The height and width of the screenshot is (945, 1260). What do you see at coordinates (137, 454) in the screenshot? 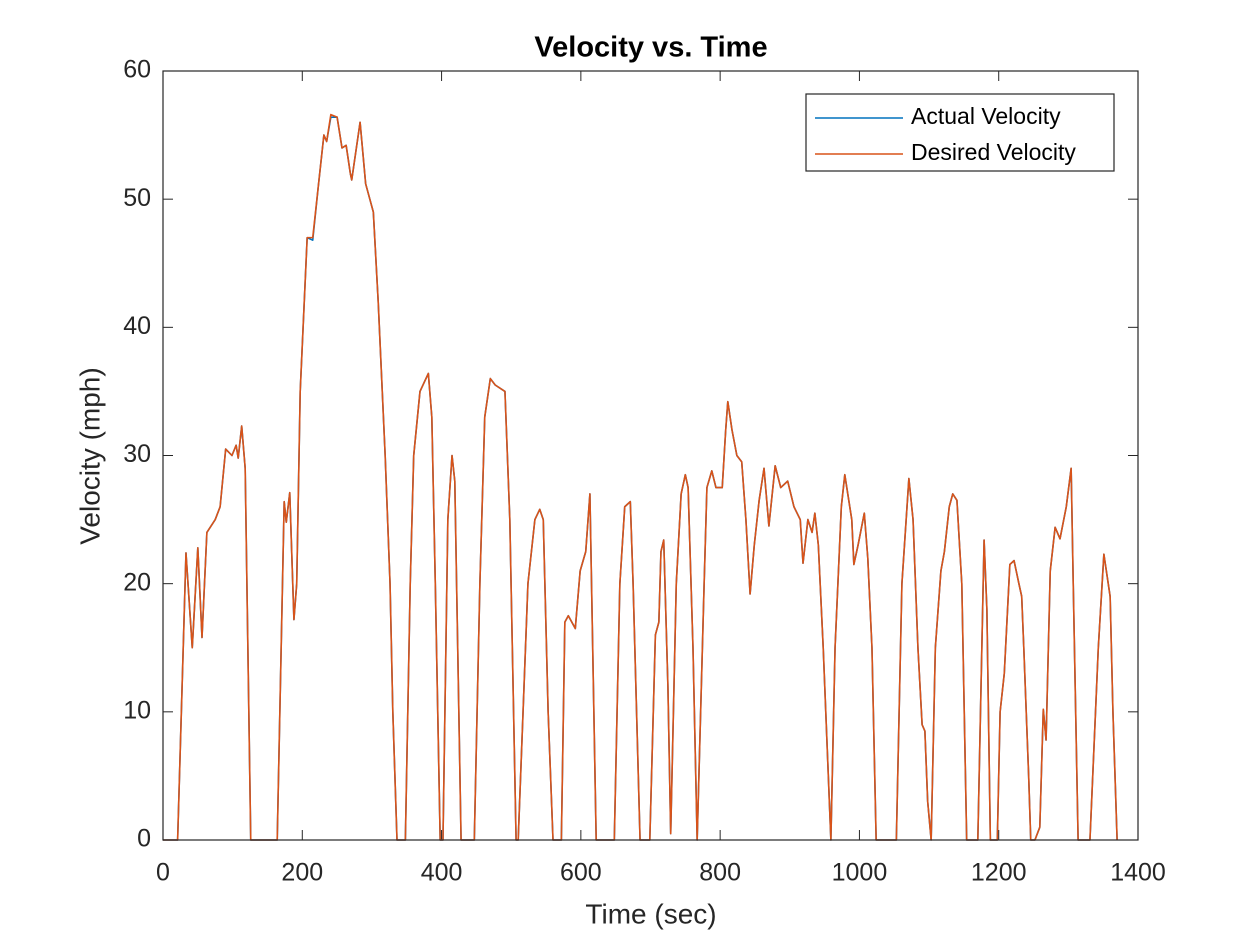
I see `y-tick-label: 30` at bounding box center [137, 454].